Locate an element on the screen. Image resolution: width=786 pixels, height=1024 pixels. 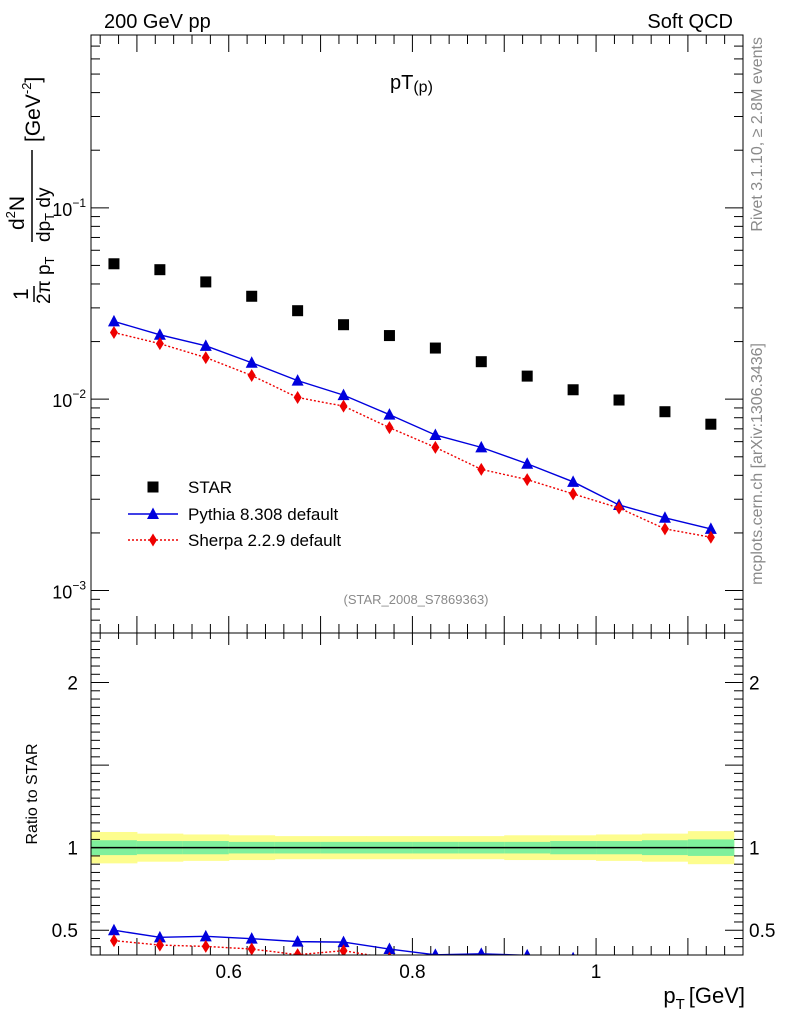
x-axis-label: pT [GeV] is located at coordinates (704, 998).